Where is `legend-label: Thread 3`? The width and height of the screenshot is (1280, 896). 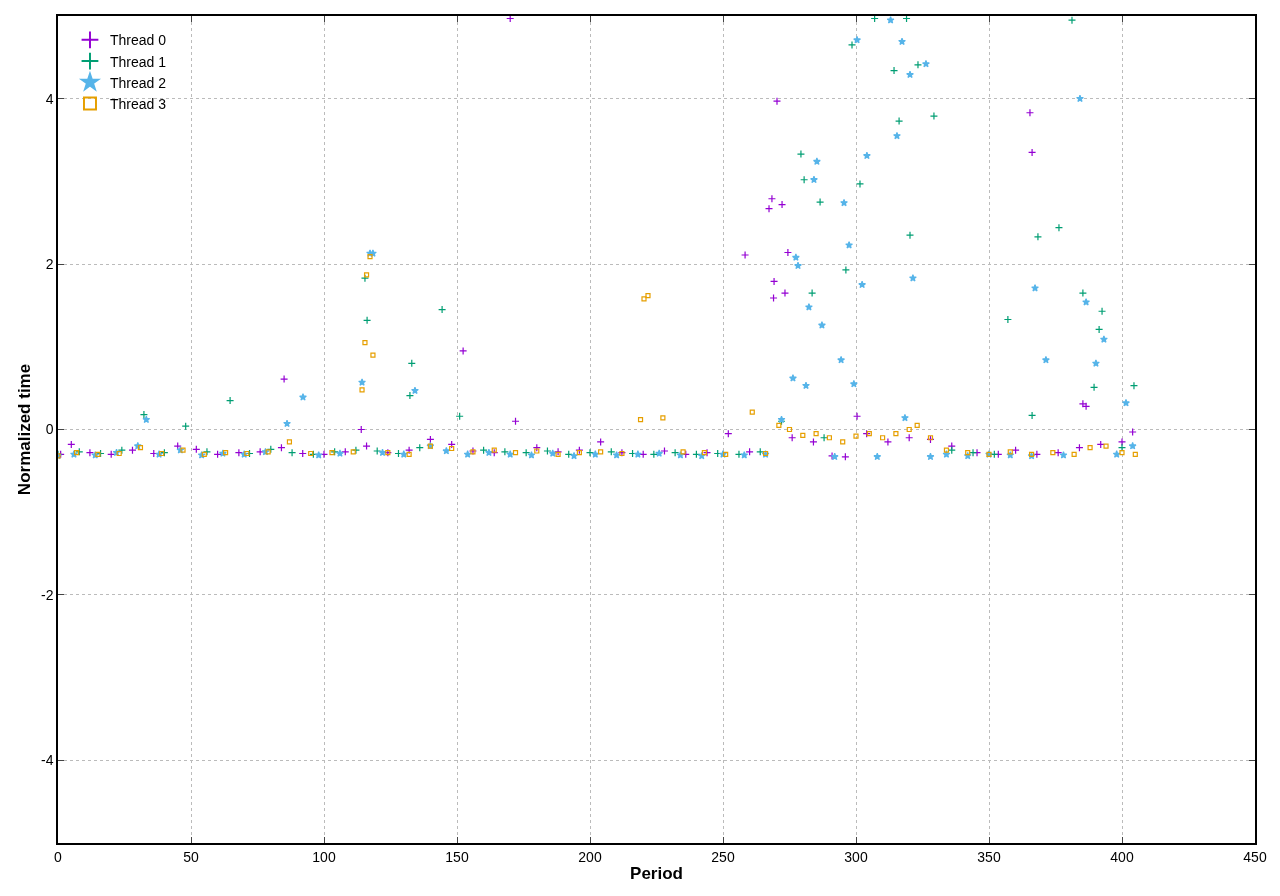
legend-label: Thread 3 is located at coordinates (138, 103).